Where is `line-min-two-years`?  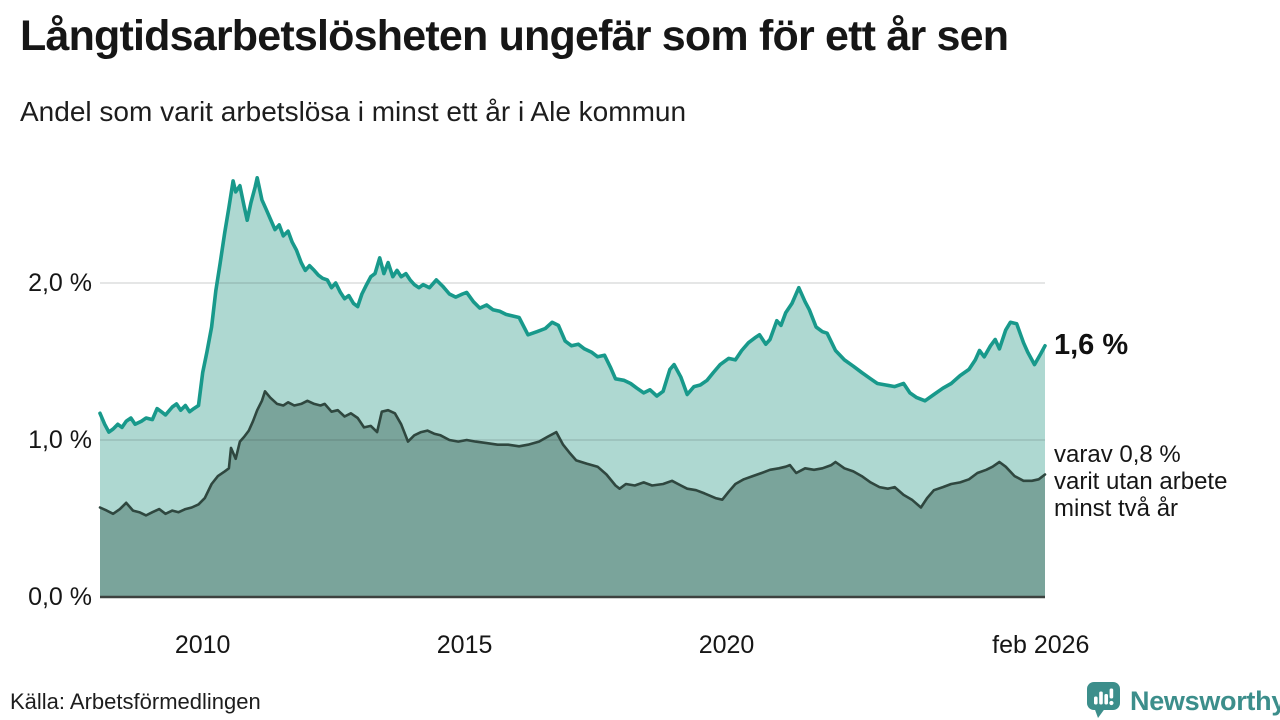 line-min-two-years is located at coordinates (572, 453).